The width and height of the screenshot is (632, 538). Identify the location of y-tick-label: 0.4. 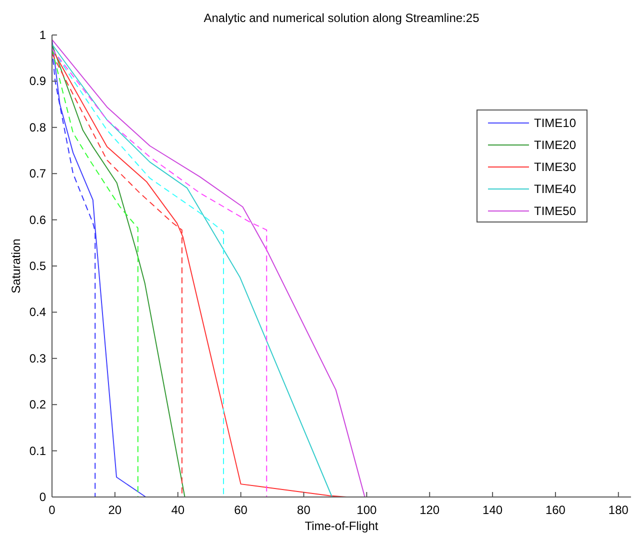
(37, 312).